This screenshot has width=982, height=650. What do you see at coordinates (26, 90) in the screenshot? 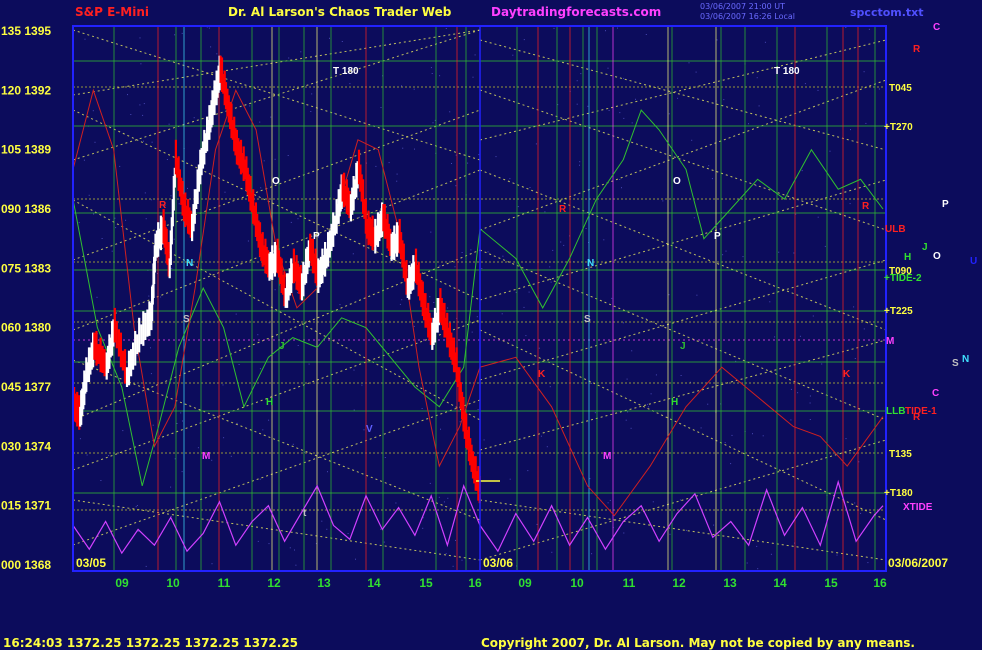
I see `y-tick-label: 120 1392` at bounding box center [26, 90].